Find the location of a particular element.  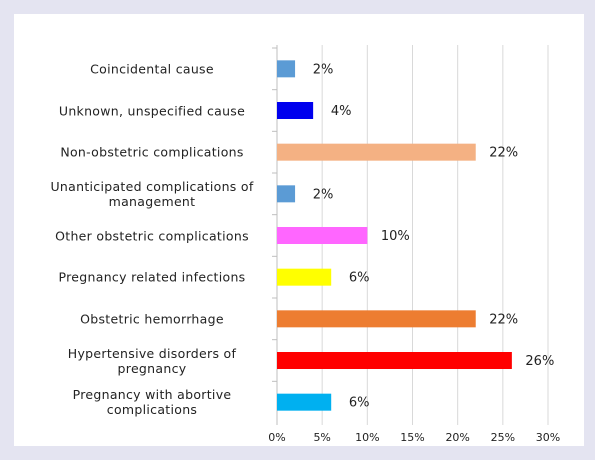

x-tick-label: 0% is located at coordinates (276, 437).